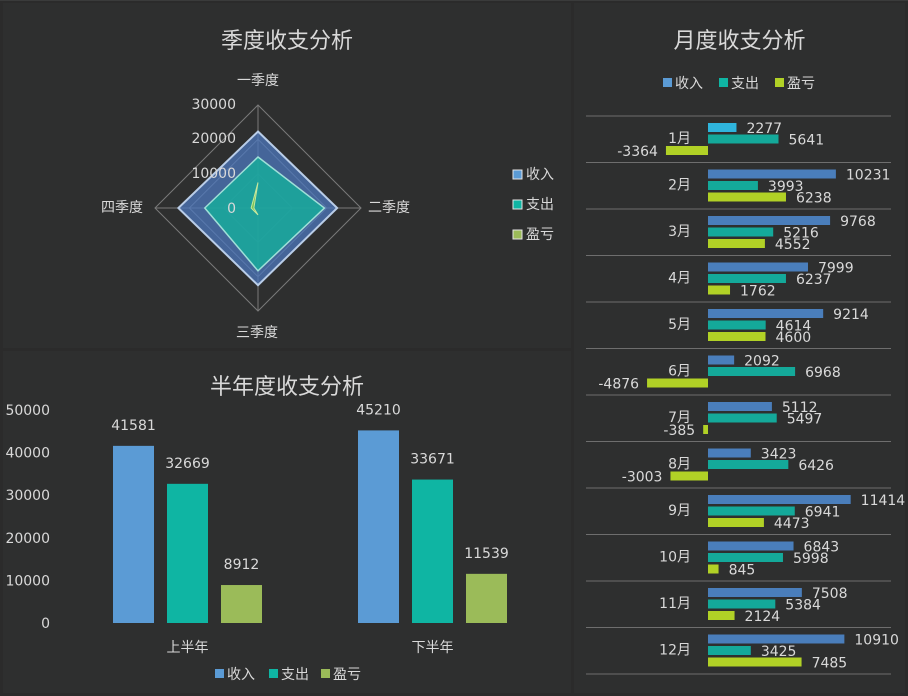  What do you see at coordinates (242, 565) in the screenshot?
I see `bar-data-label: 8912` at bounding box center [242, 565].